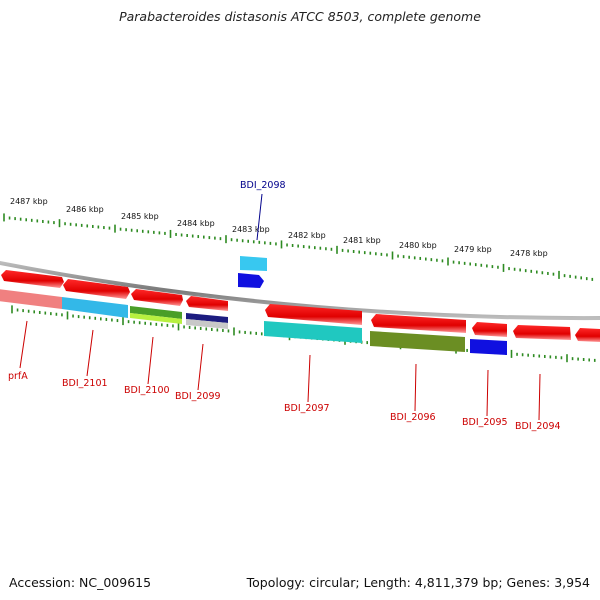  What do you see at coordinates (485, 422) in the screenshot?
I see `gene-label-bdi-2095: BDI_2095` at bounding box center [485, 422].